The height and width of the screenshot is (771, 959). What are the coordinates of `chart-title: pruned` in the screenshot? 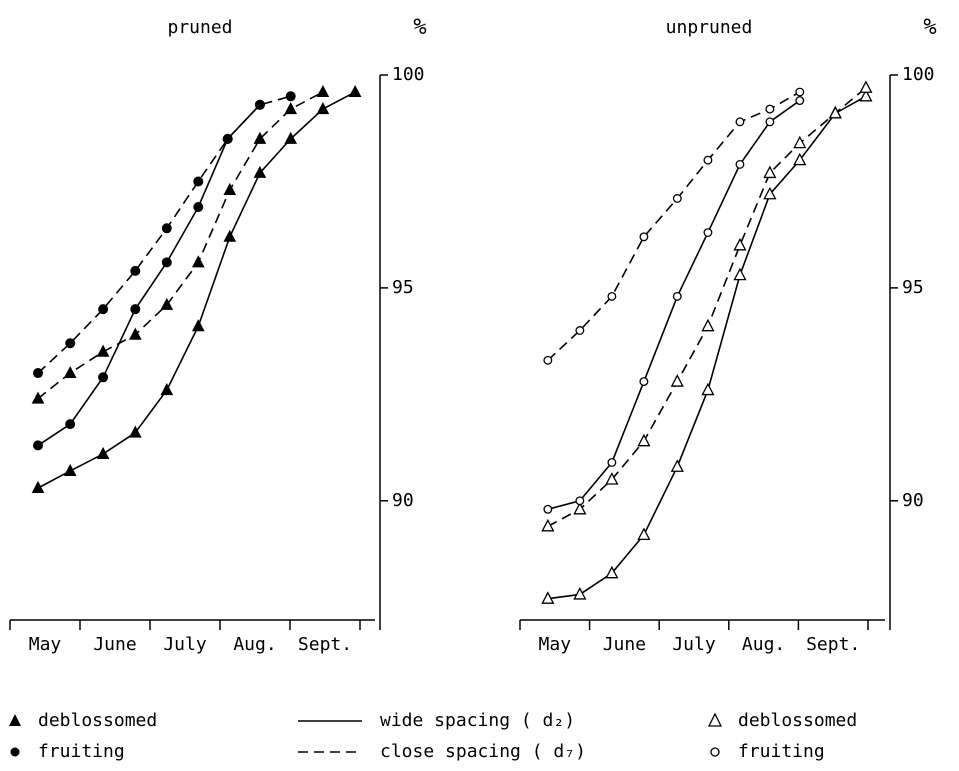 It's located at (199, 27).